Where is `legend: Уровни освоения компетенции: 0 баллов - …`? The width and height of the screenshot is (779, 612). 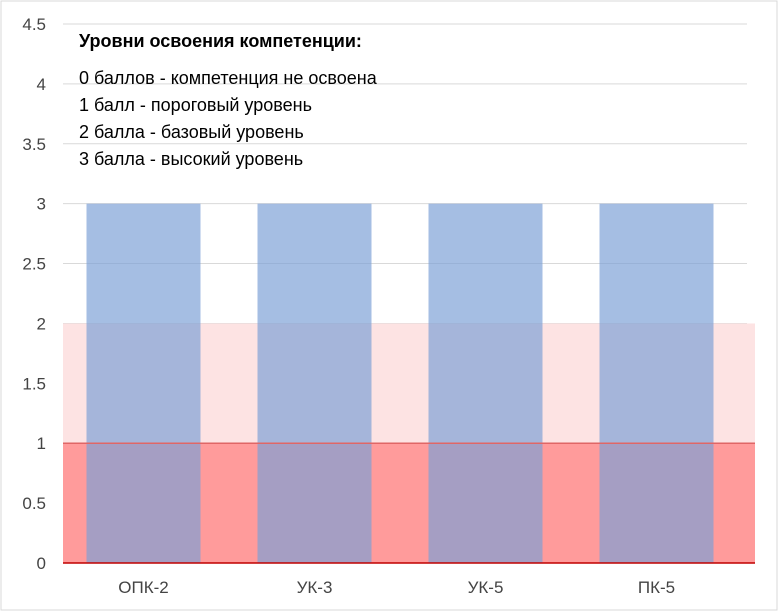
legend: Уровни освоения компетенции: 0 баллов - … is located at coordinates (228, 100).